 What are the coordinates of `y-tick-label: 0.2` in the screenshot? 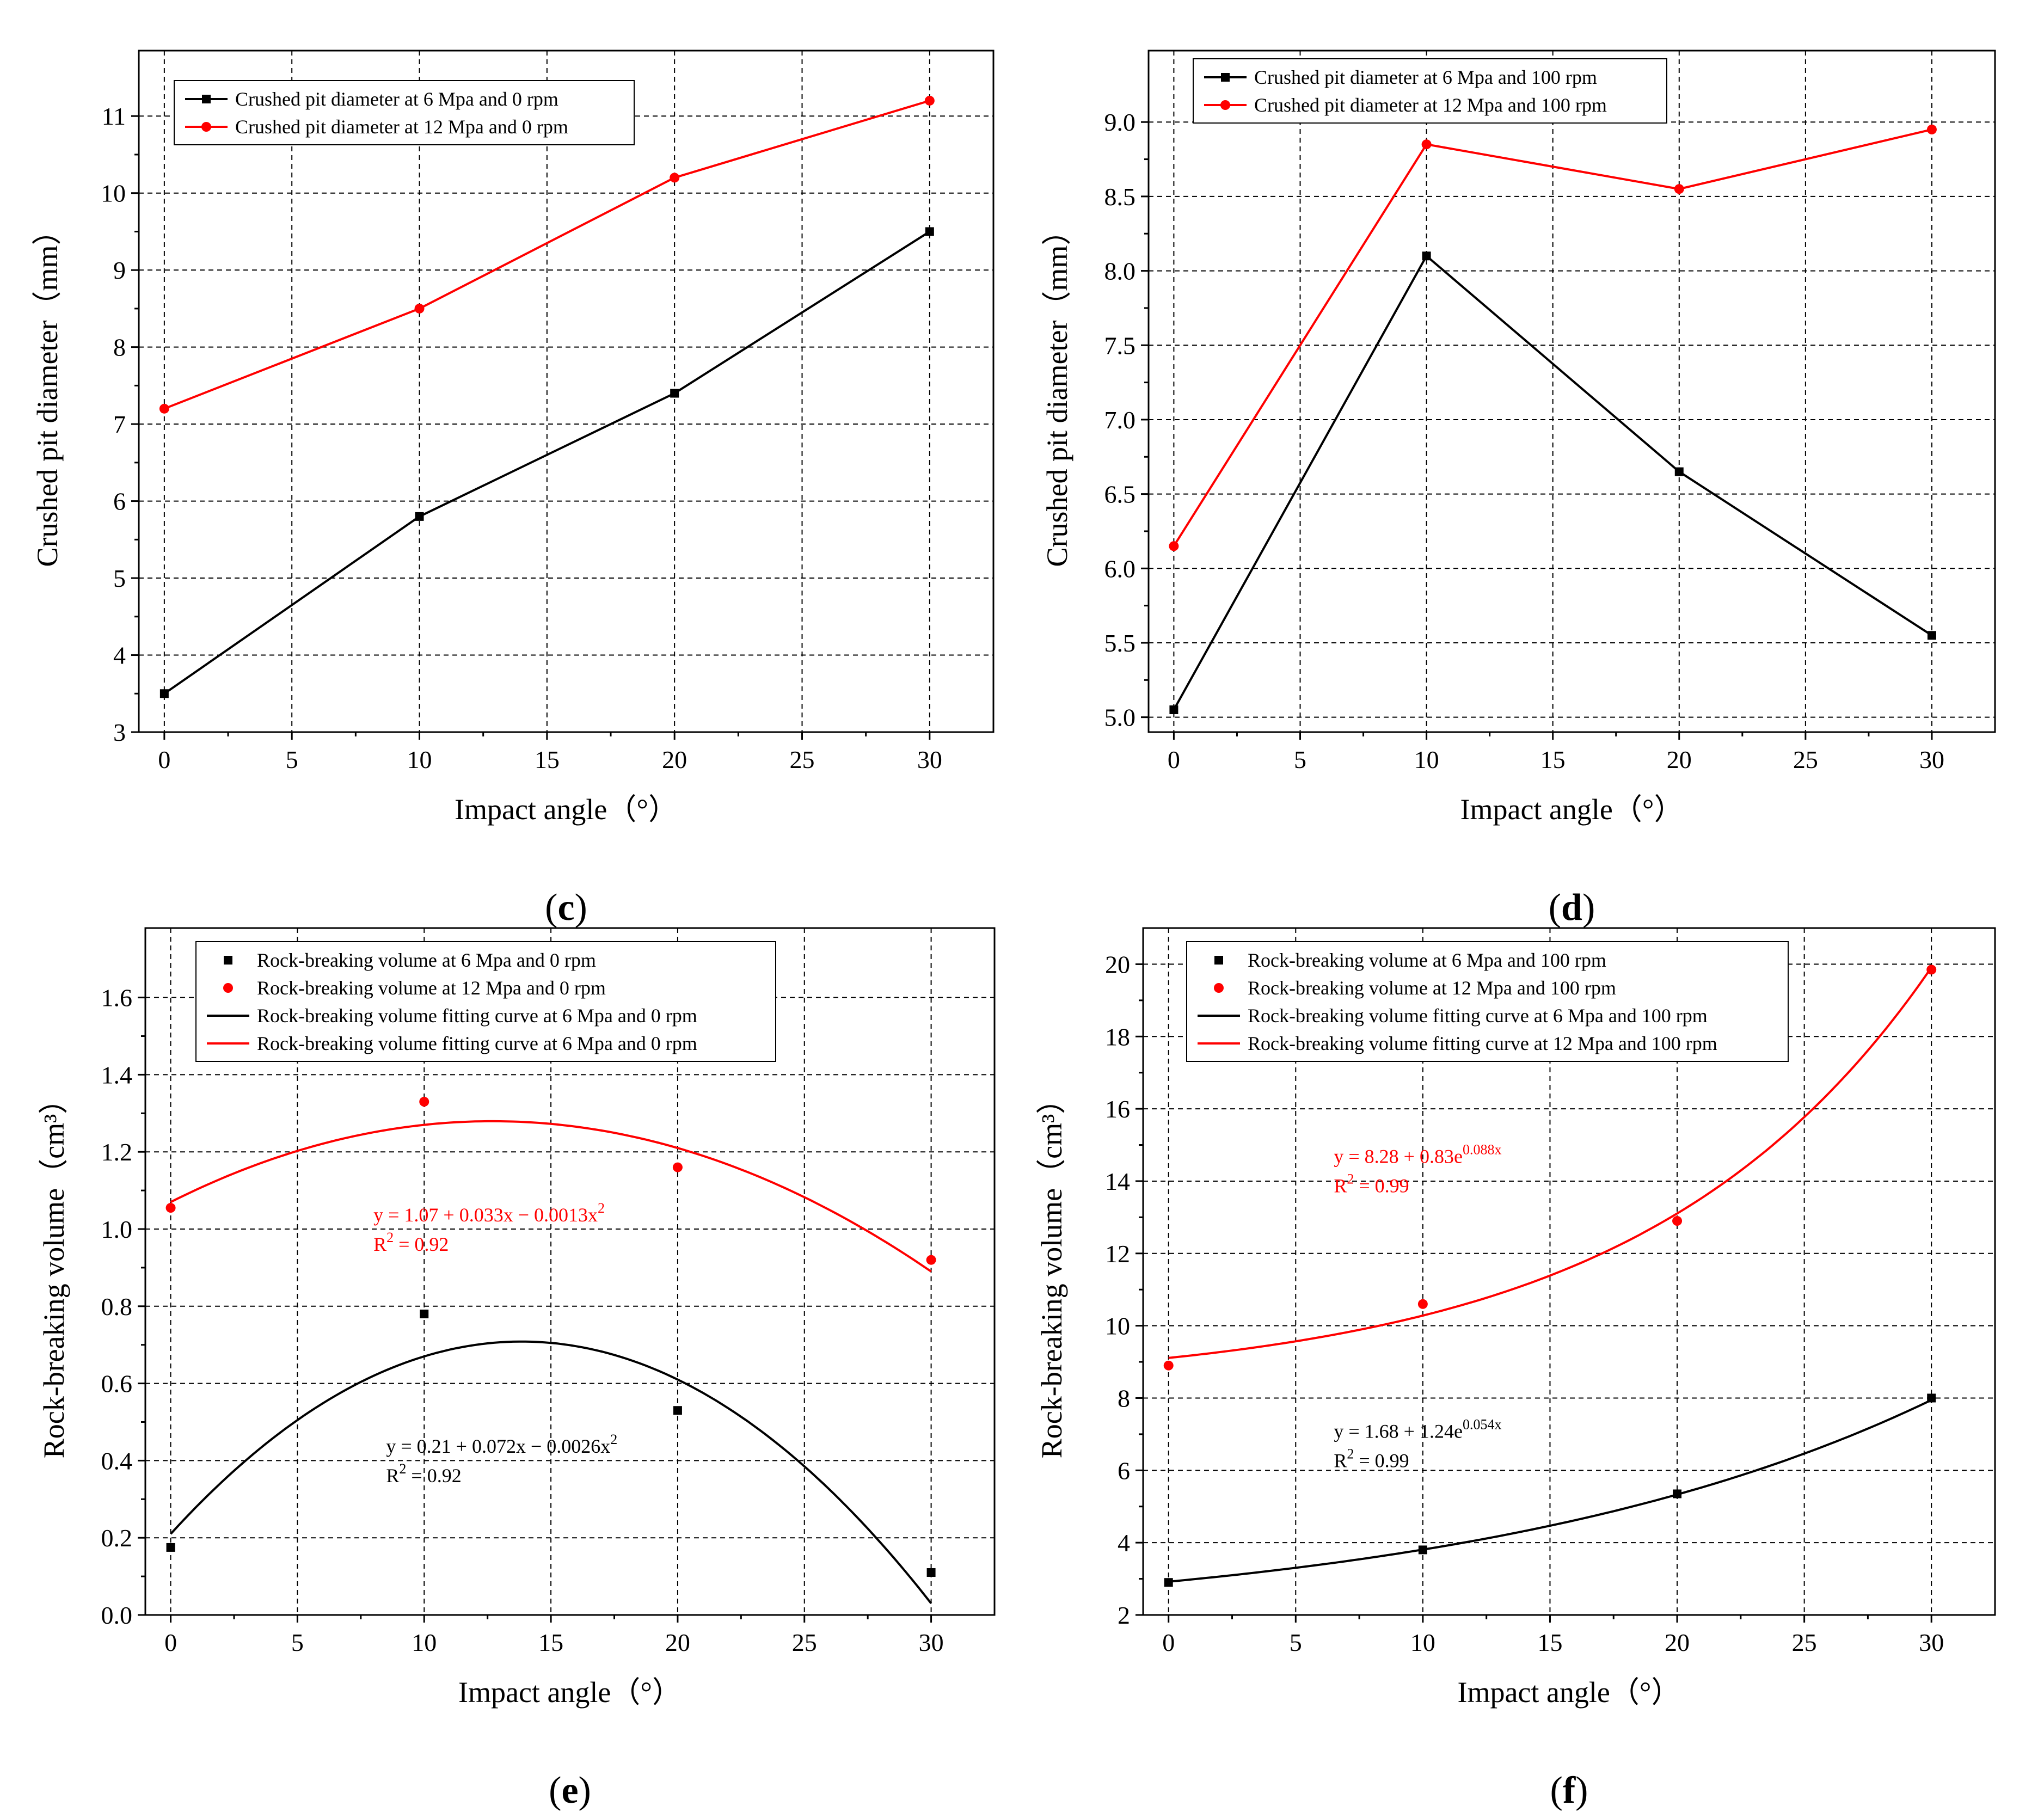 It's located at (117, 1538).